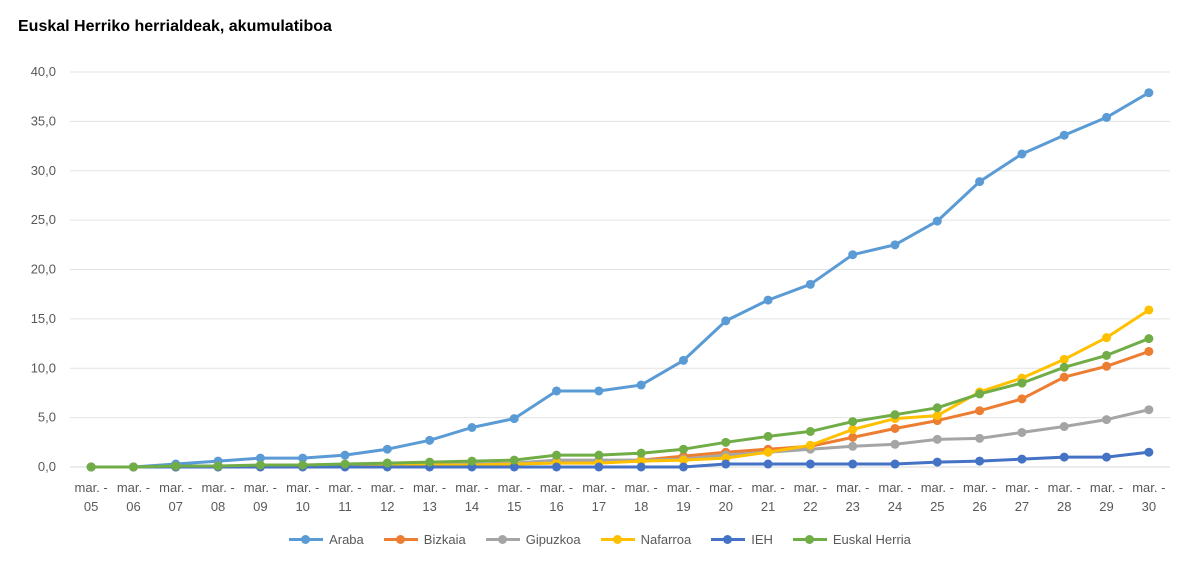  What do you see at coordinates (533, 539) in the screenshot?
I see `legend-item: Gipuzkoa` at bounding box center [533, 539].